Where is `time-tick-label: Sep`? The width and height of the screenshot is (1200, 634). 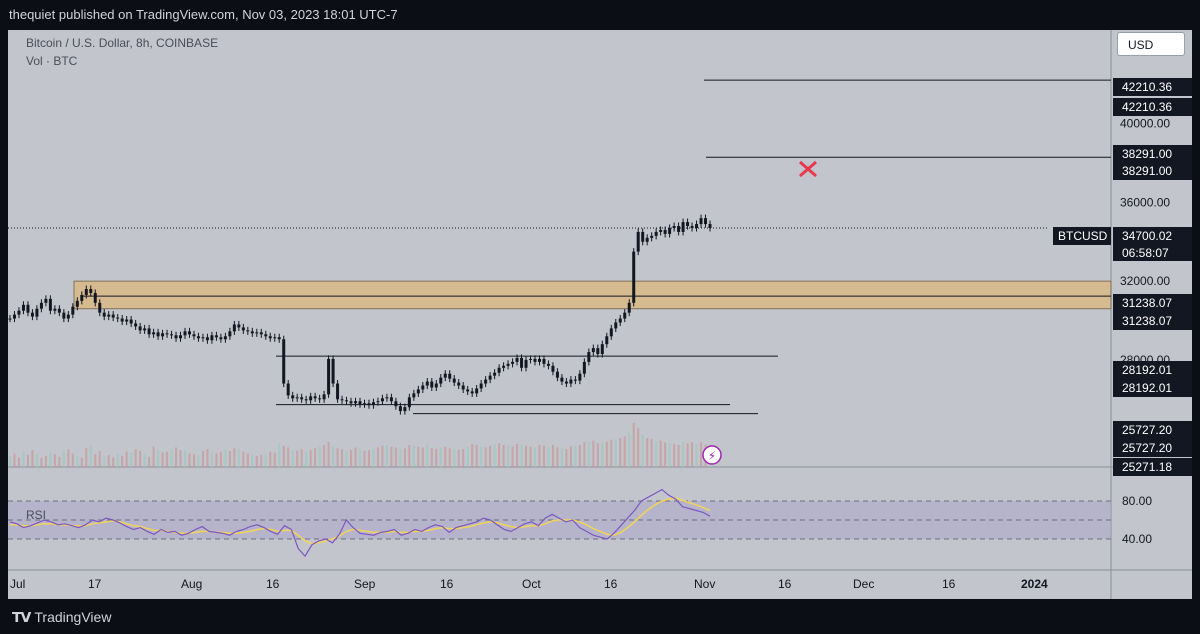 time-tick-label: Sep is located at coordinates (365, 584).